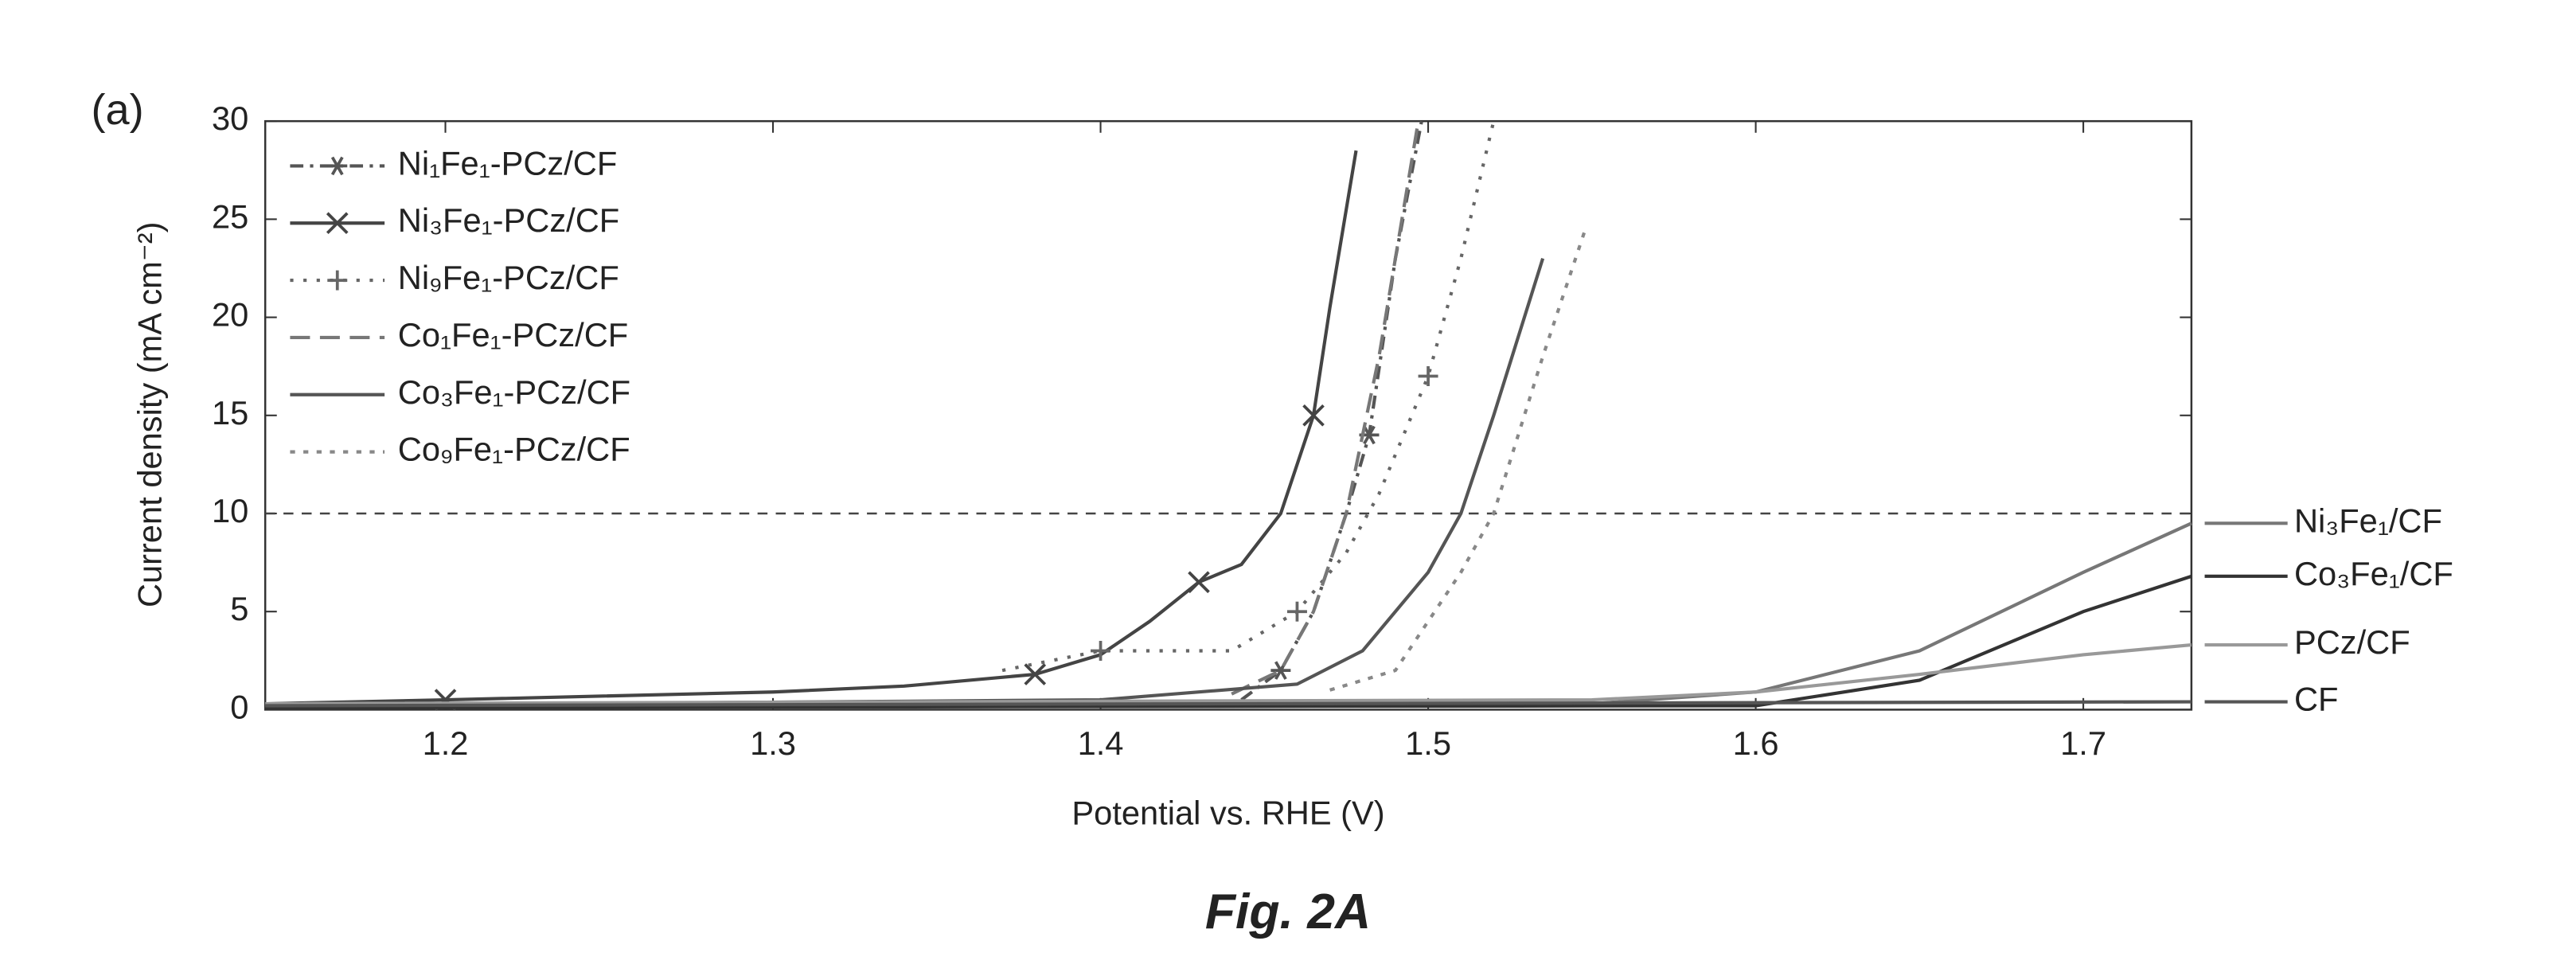 The width and height of the screenshot is (2576, 980). What do you see at coordinates (230, 216) in the screenshot?
I see `y-tick-label: 25` at bounding box center [230, 216].